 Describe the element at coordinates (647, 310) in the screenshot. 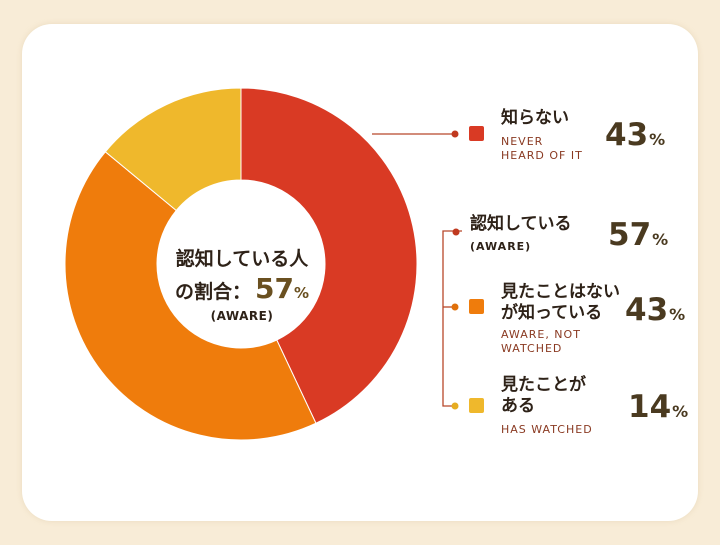

I see `legend-aware-not-watched-value-number: 43` at that location.